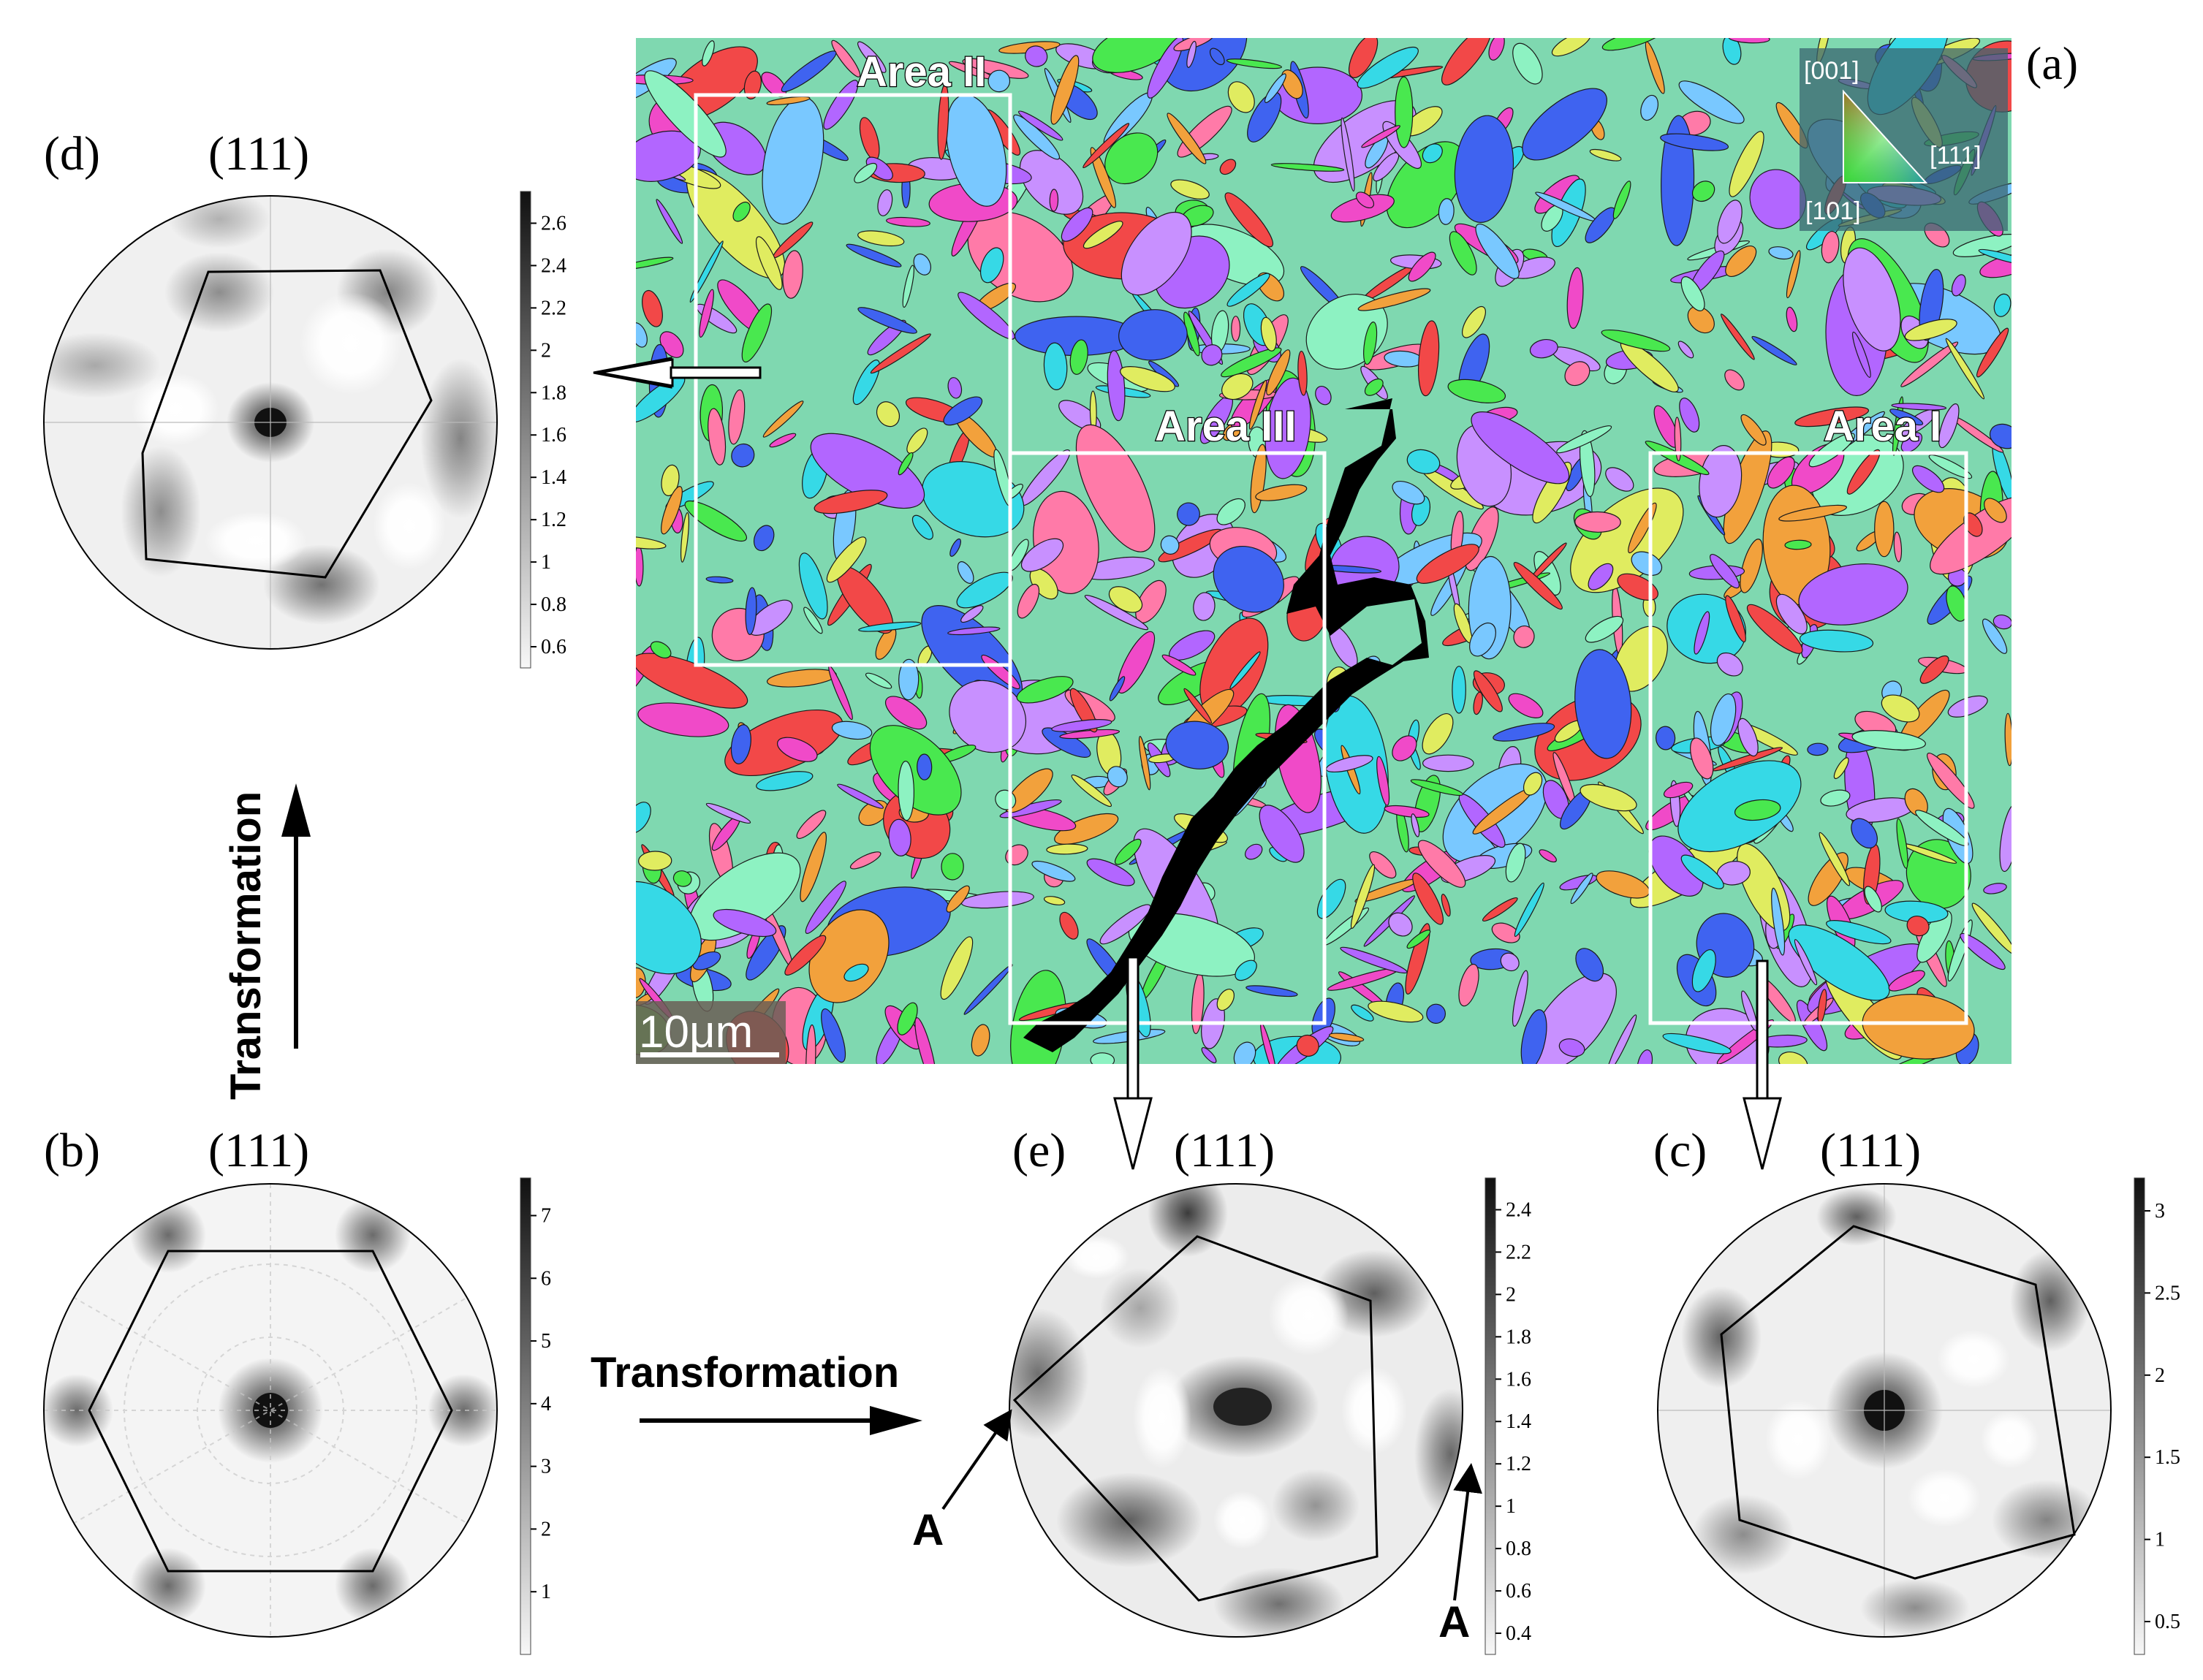  I want to click on colorbar-e-gradient, so click(1490, 1416).